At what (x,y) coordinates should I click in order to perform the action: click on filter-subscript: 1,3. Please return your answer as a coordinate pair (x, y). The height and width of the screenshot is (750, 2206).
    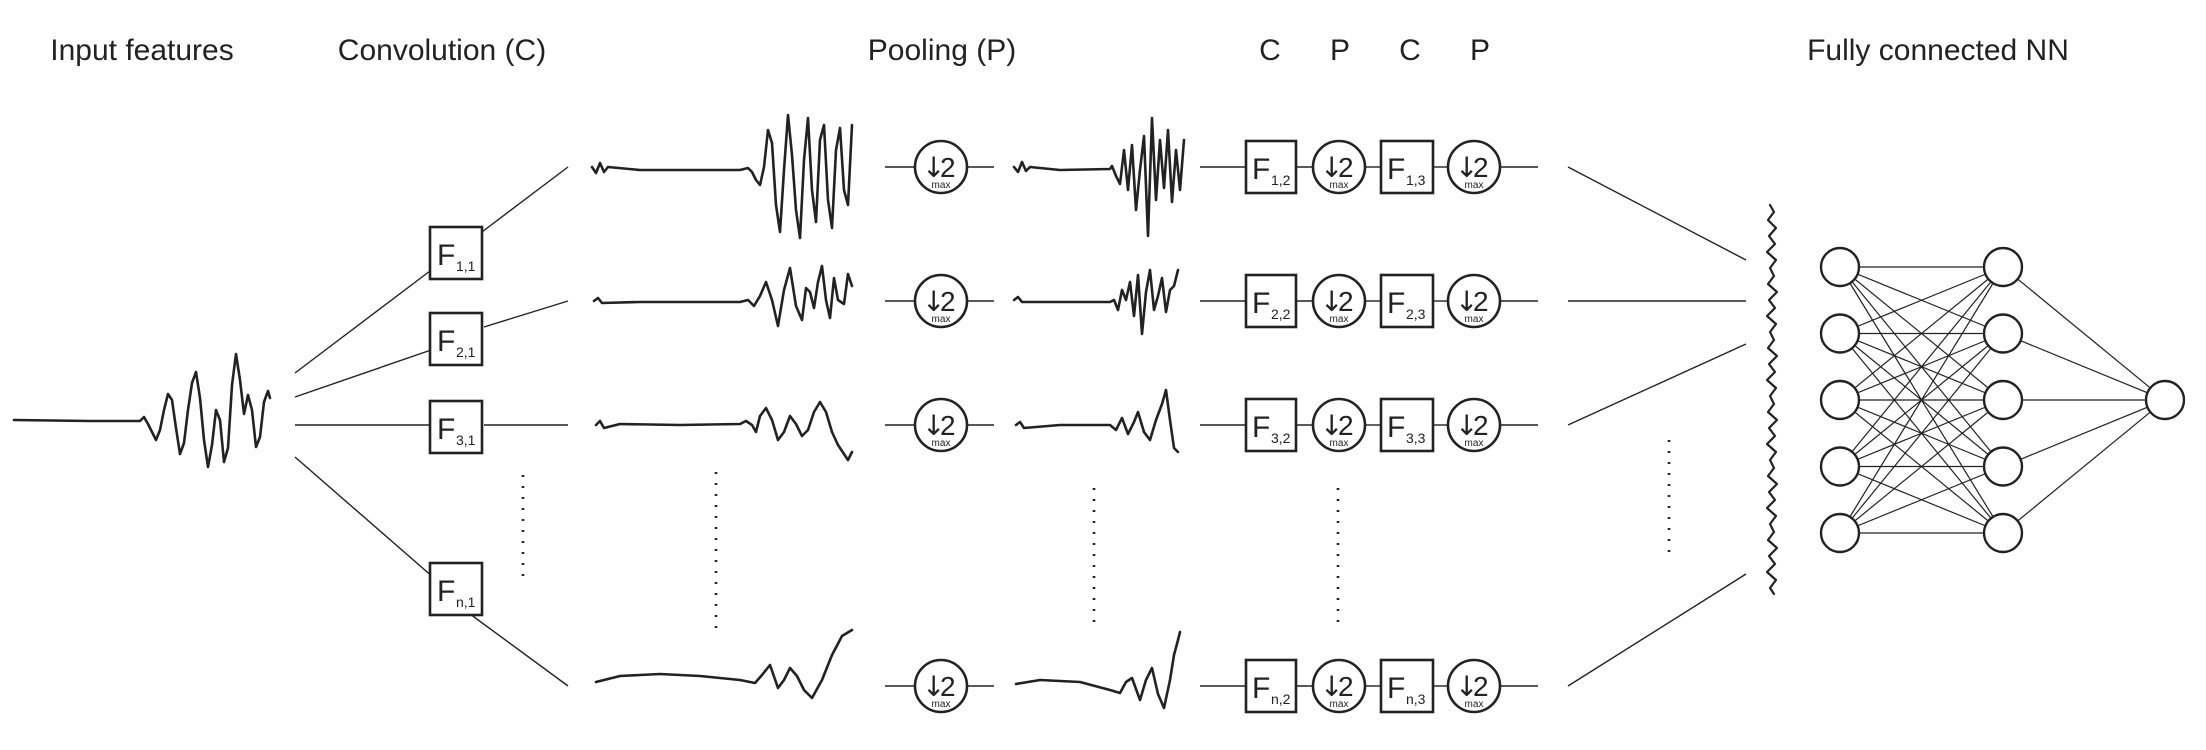
    Looking at the image, I should click on (1416, 180).